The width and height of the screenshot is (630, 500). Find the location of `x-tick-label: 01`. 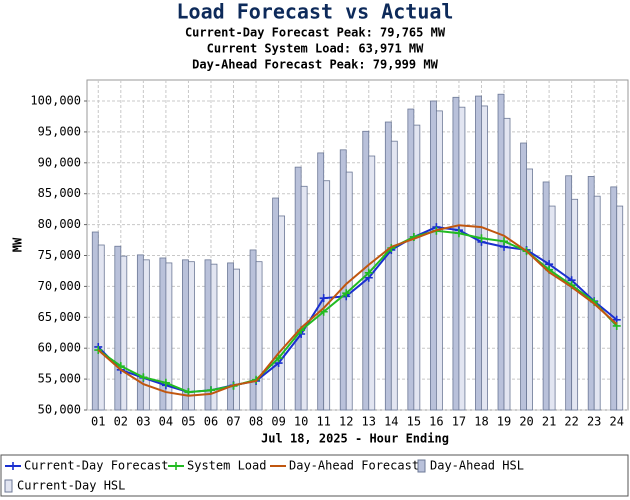

x-tick-label: 01 is located at coordinates (98, 422).